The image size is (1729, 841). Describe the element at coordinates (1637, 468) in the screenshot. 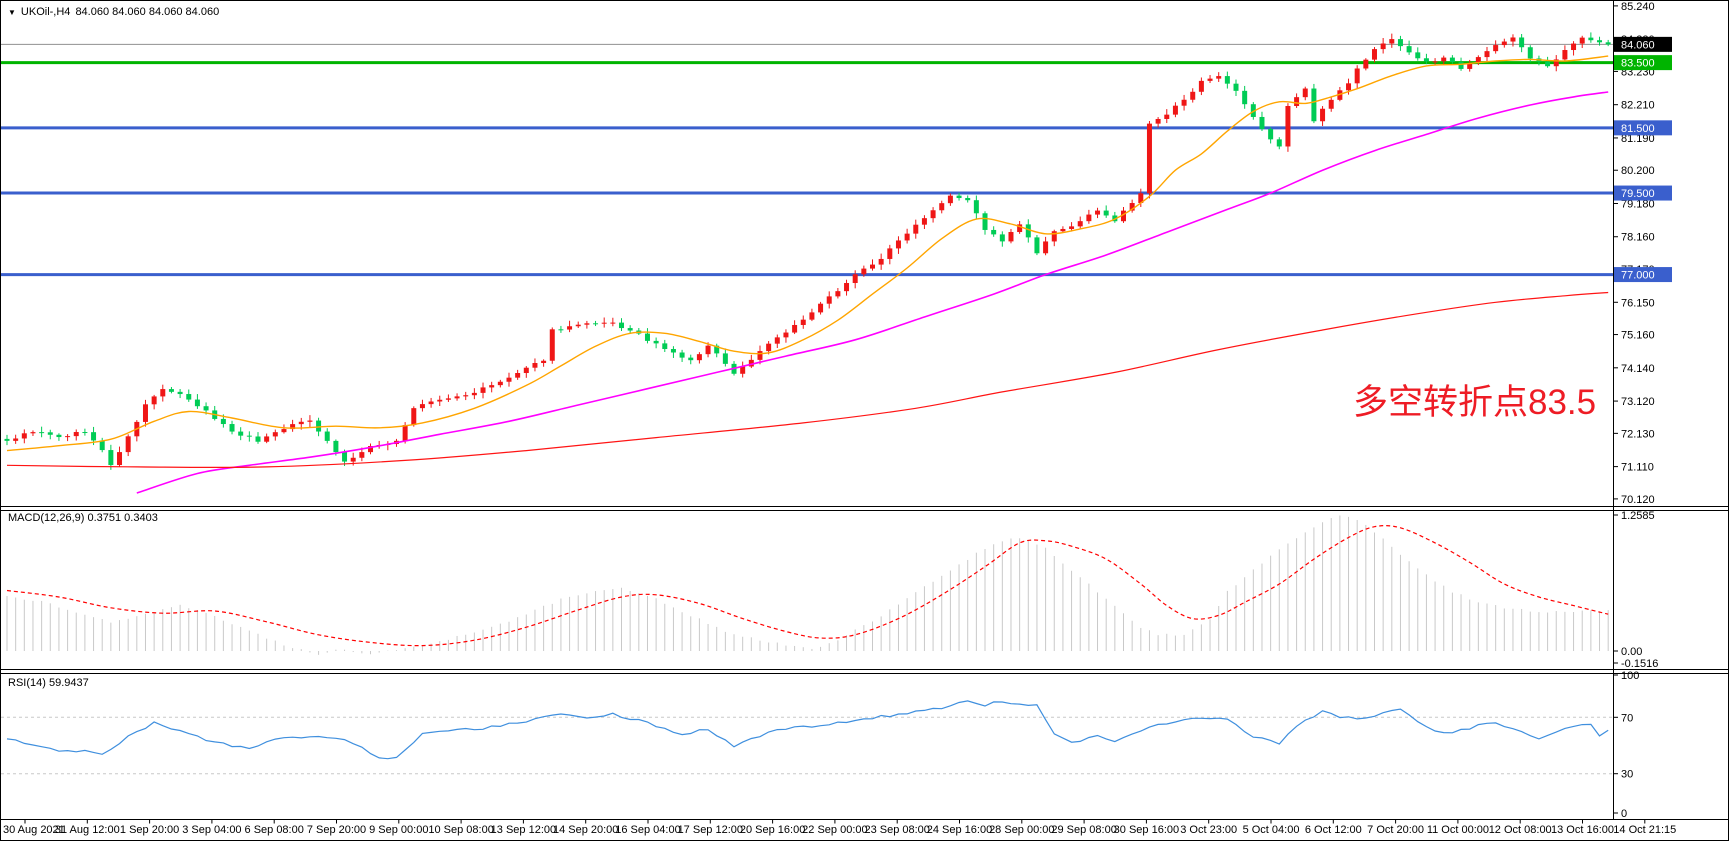

I see `svg-text: 71.110` at that location.